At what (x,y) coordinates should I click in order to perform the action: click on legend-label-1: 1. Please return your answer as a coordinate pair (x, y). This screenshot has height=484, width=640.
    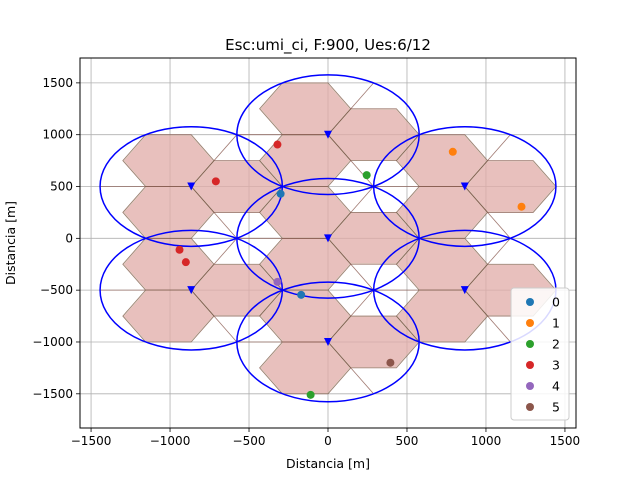
    Looking at the image, I should click on (556, 323).